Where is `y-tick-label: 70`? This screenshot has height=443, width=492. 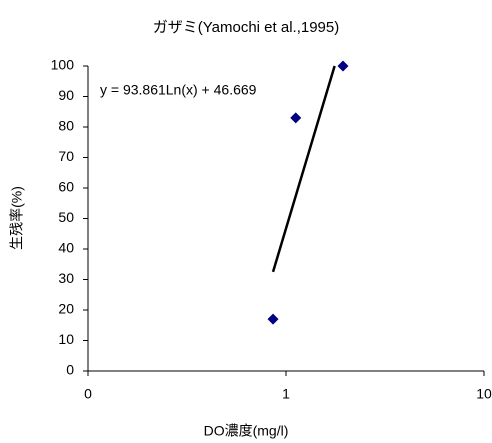 y-tick-label: 70 is located at coordinates (66, 156).